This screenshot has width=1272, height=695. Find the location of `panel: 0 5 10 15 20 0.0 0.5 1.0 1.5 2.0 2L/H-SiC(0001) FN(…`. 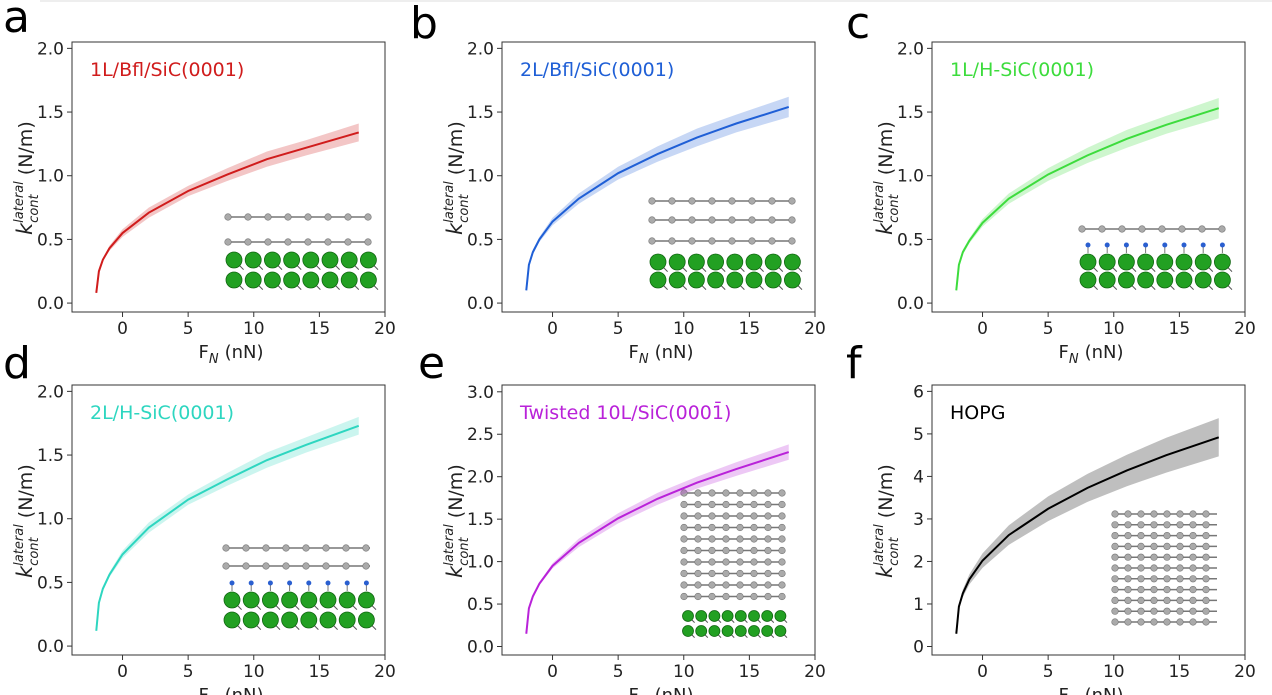

panel: 0 5 10 15 20 0.0 0.5 1.0 1.5 2.0 2L/H-SiC(0001) FN(… is located at coordinates (204, 538).